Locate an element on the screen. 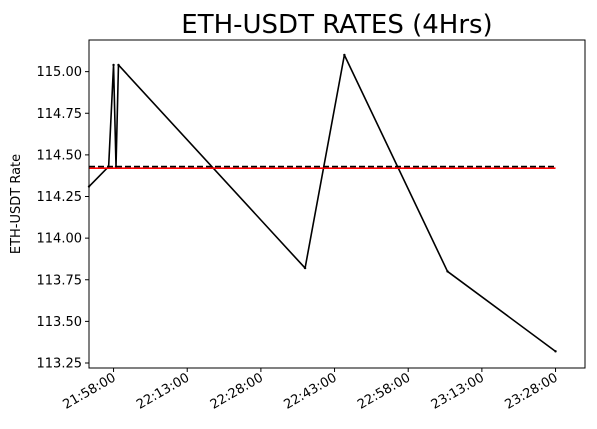 This screenshot has width=597, height=429. y-tick-label: 113.25 is located at coordinates (60, 364).